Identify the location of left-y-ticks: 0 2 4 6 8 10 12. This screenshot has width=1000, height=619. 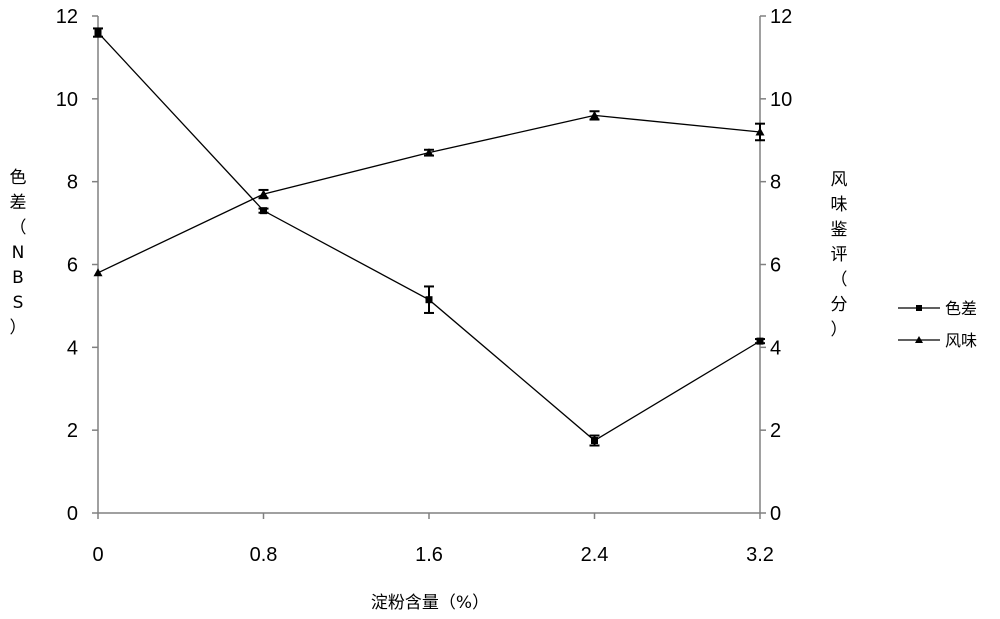
(77, 265).